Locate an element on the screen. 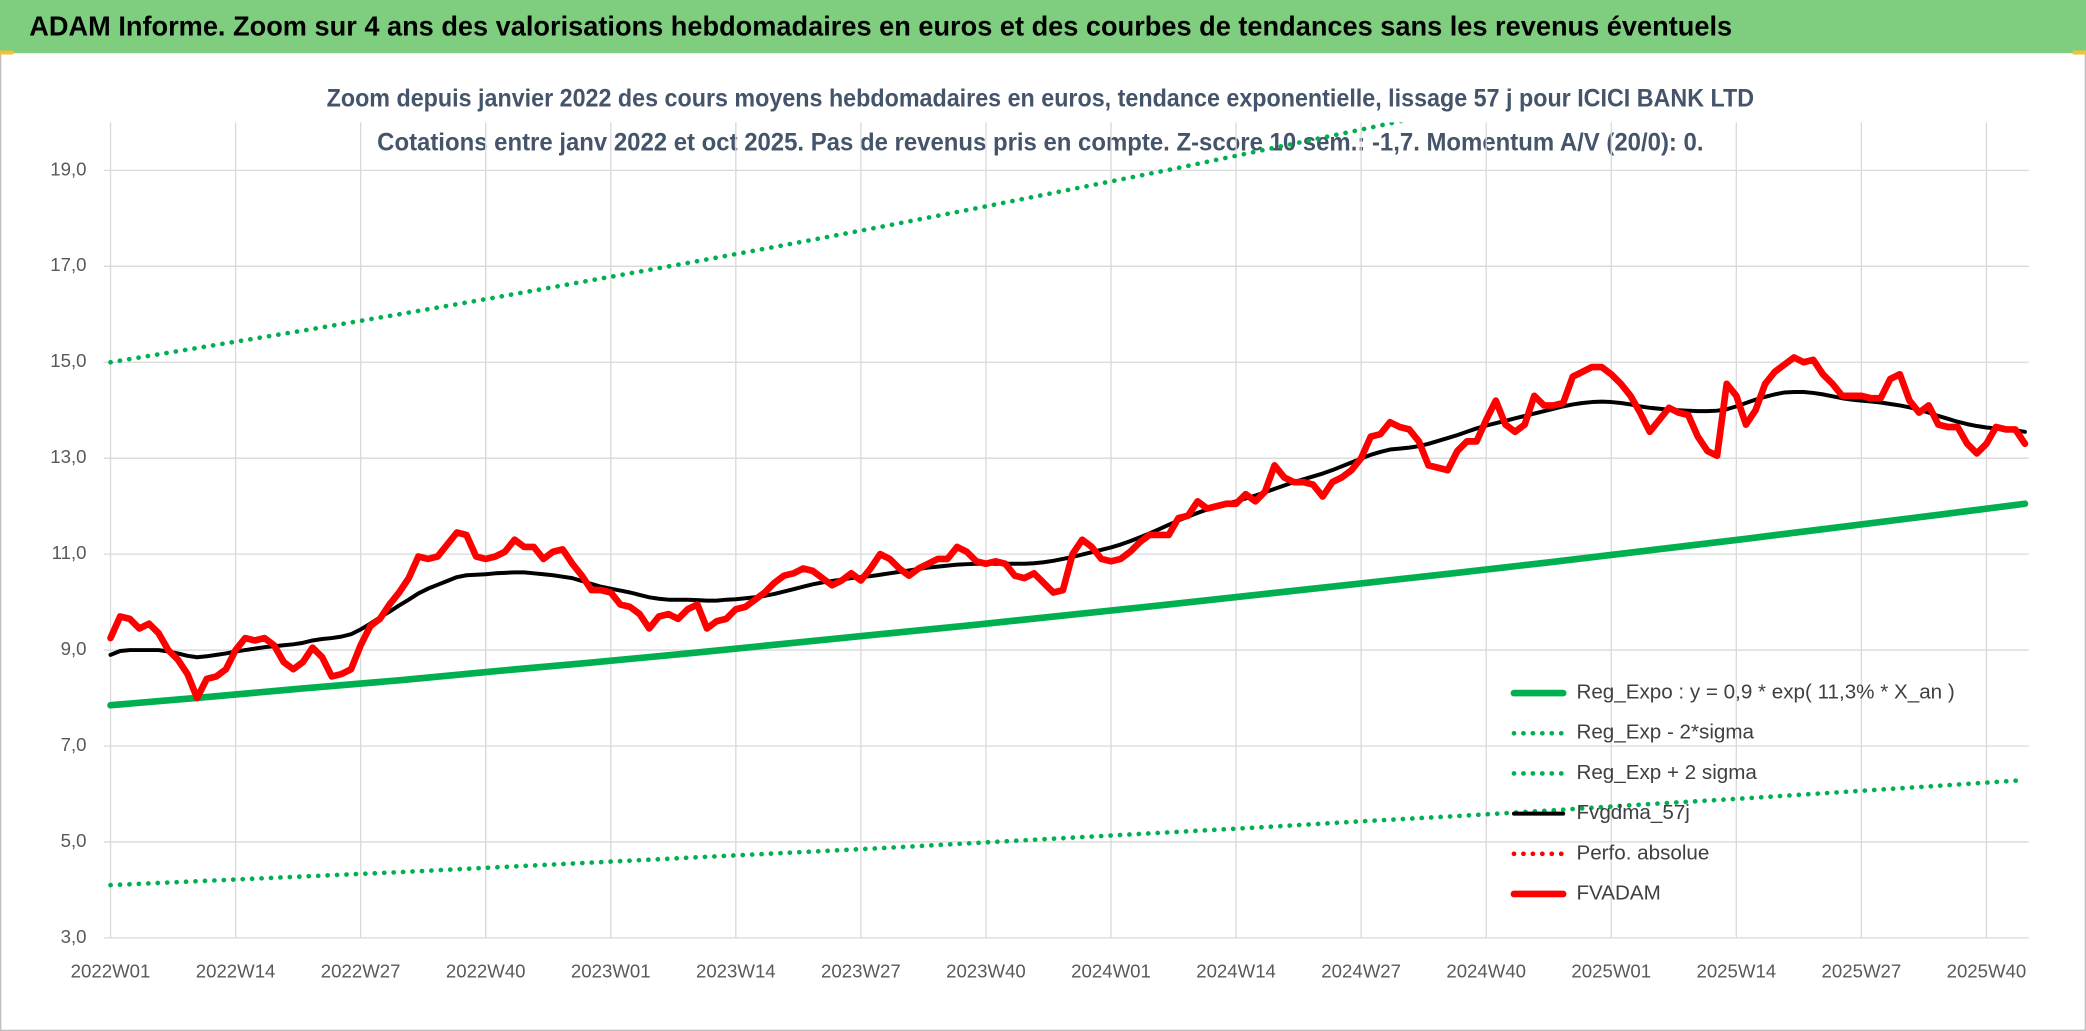 The width and height of the screenshot is (2086, 1031). y-tick-label: 17,0 is located at coordinates (68, 264).